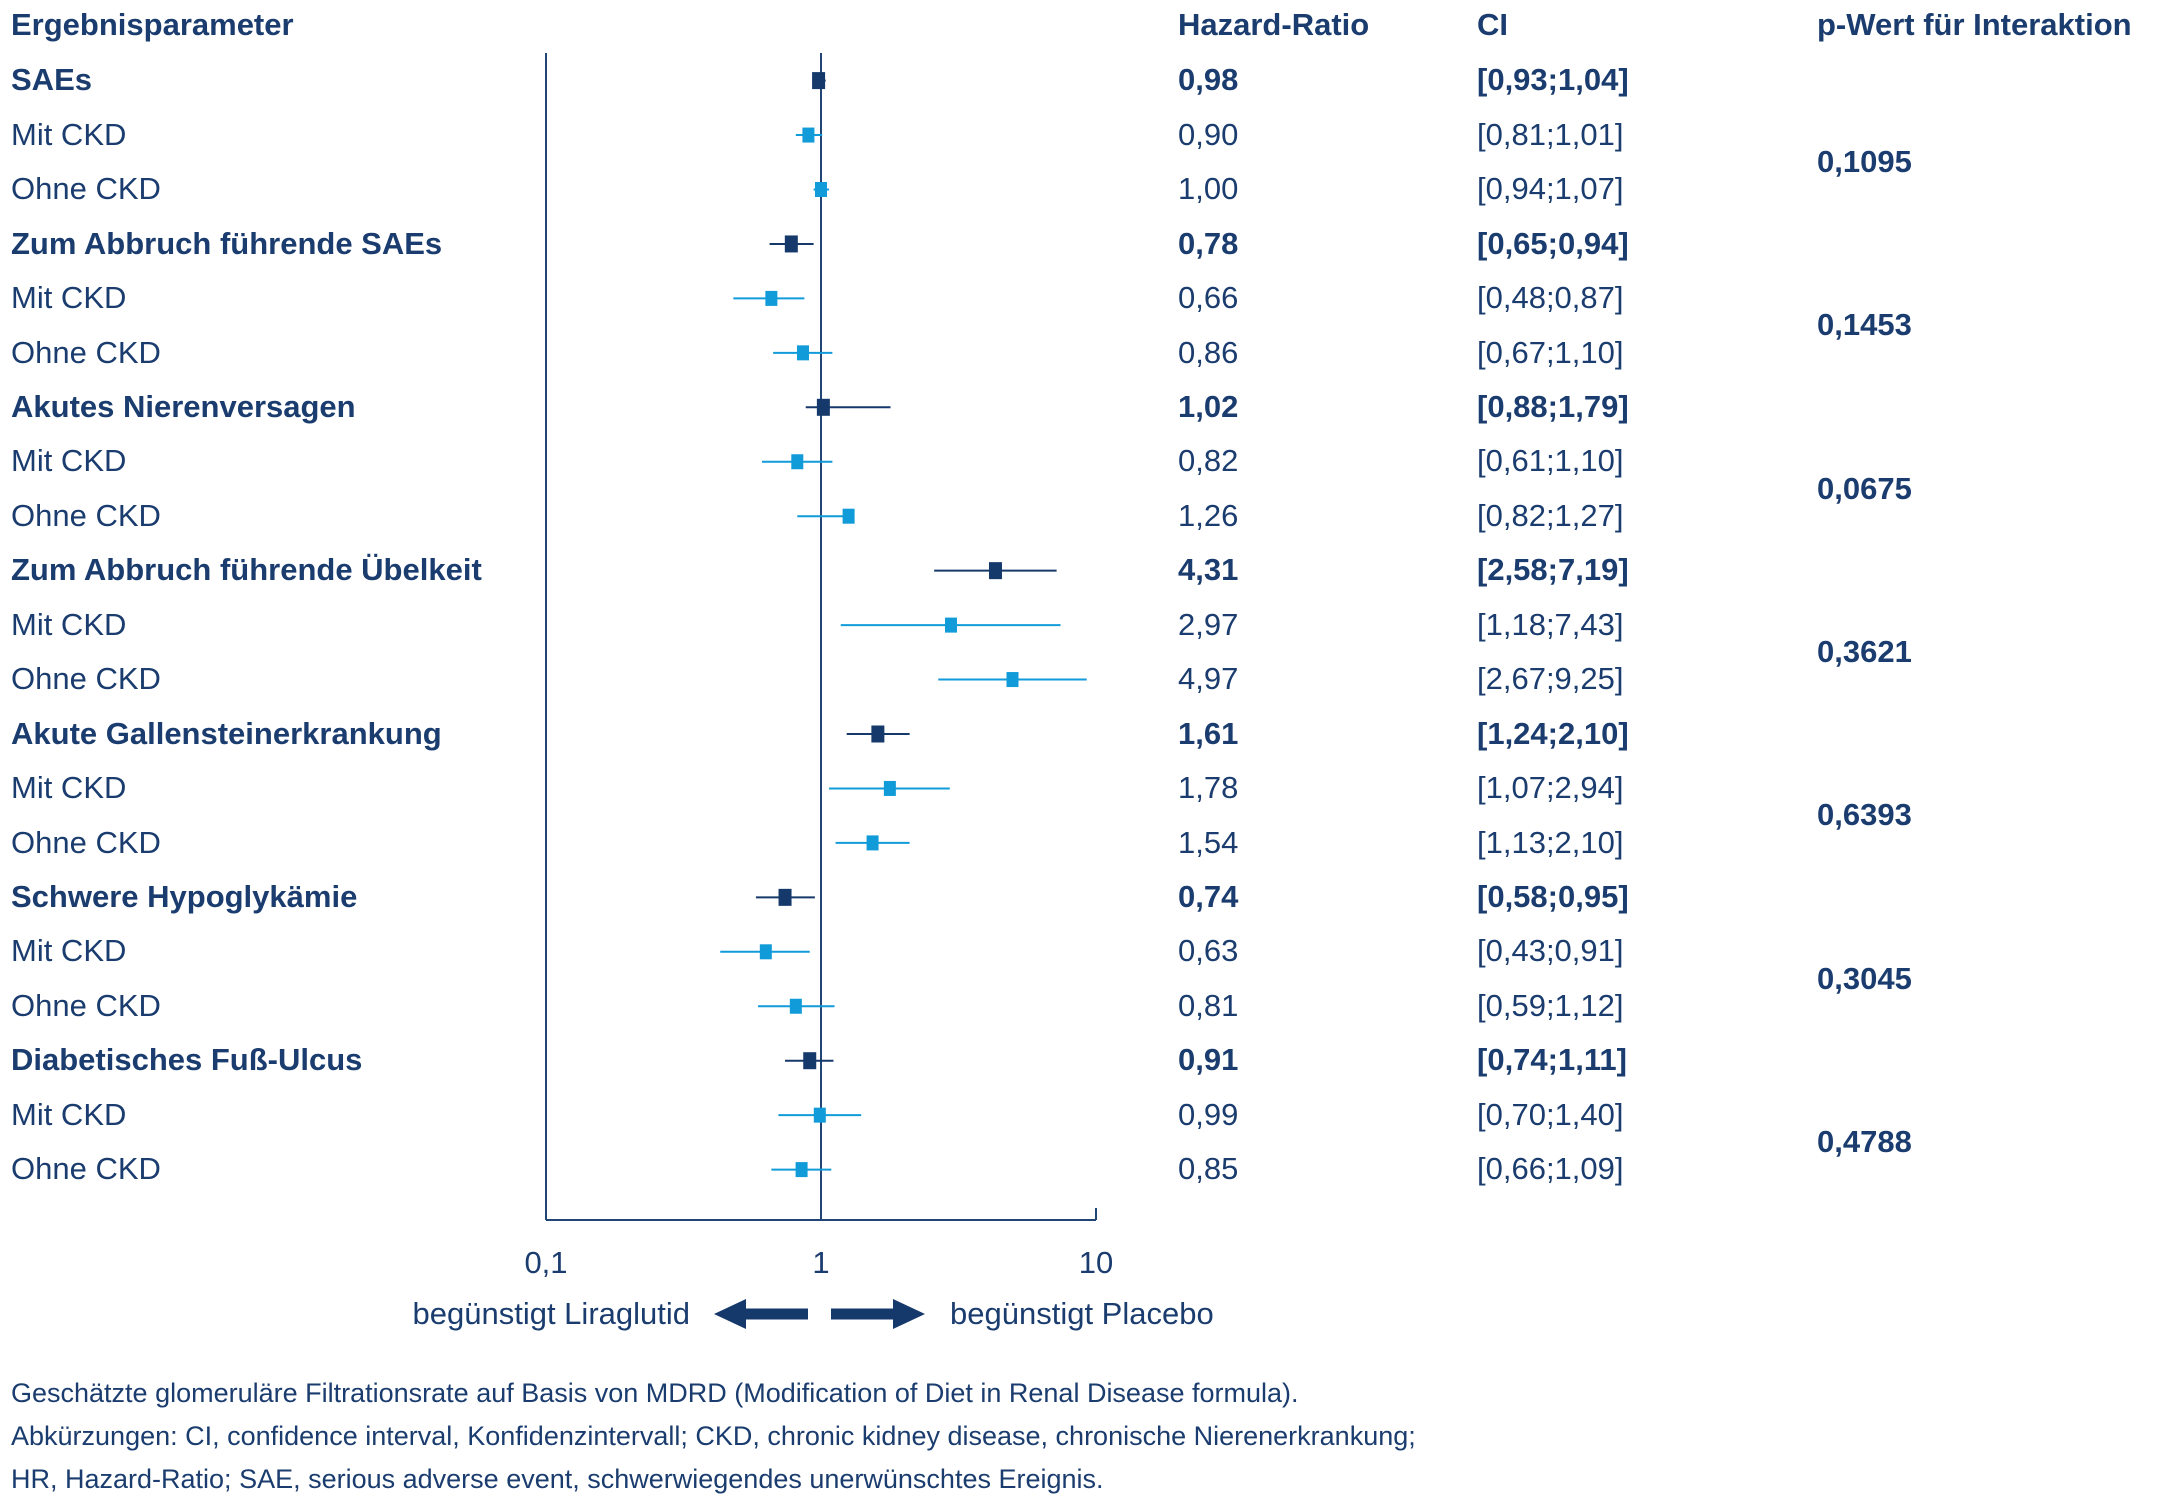 This screenshot has height=1508, width=2168. I want to click on hazard-ratio-value: 1,78, so click(1208, 788).